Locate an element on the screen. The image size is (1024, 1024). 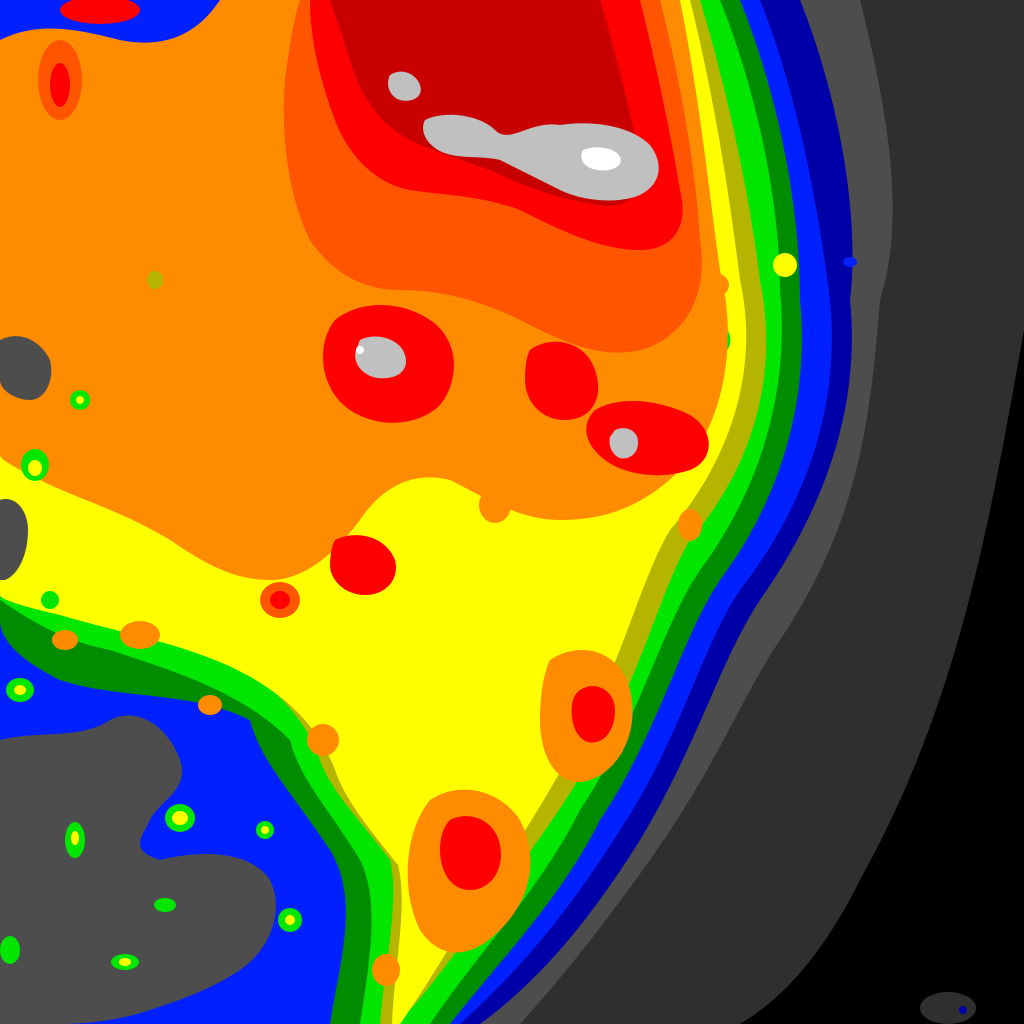
zone-red-east is located at coordinates (647, 438).